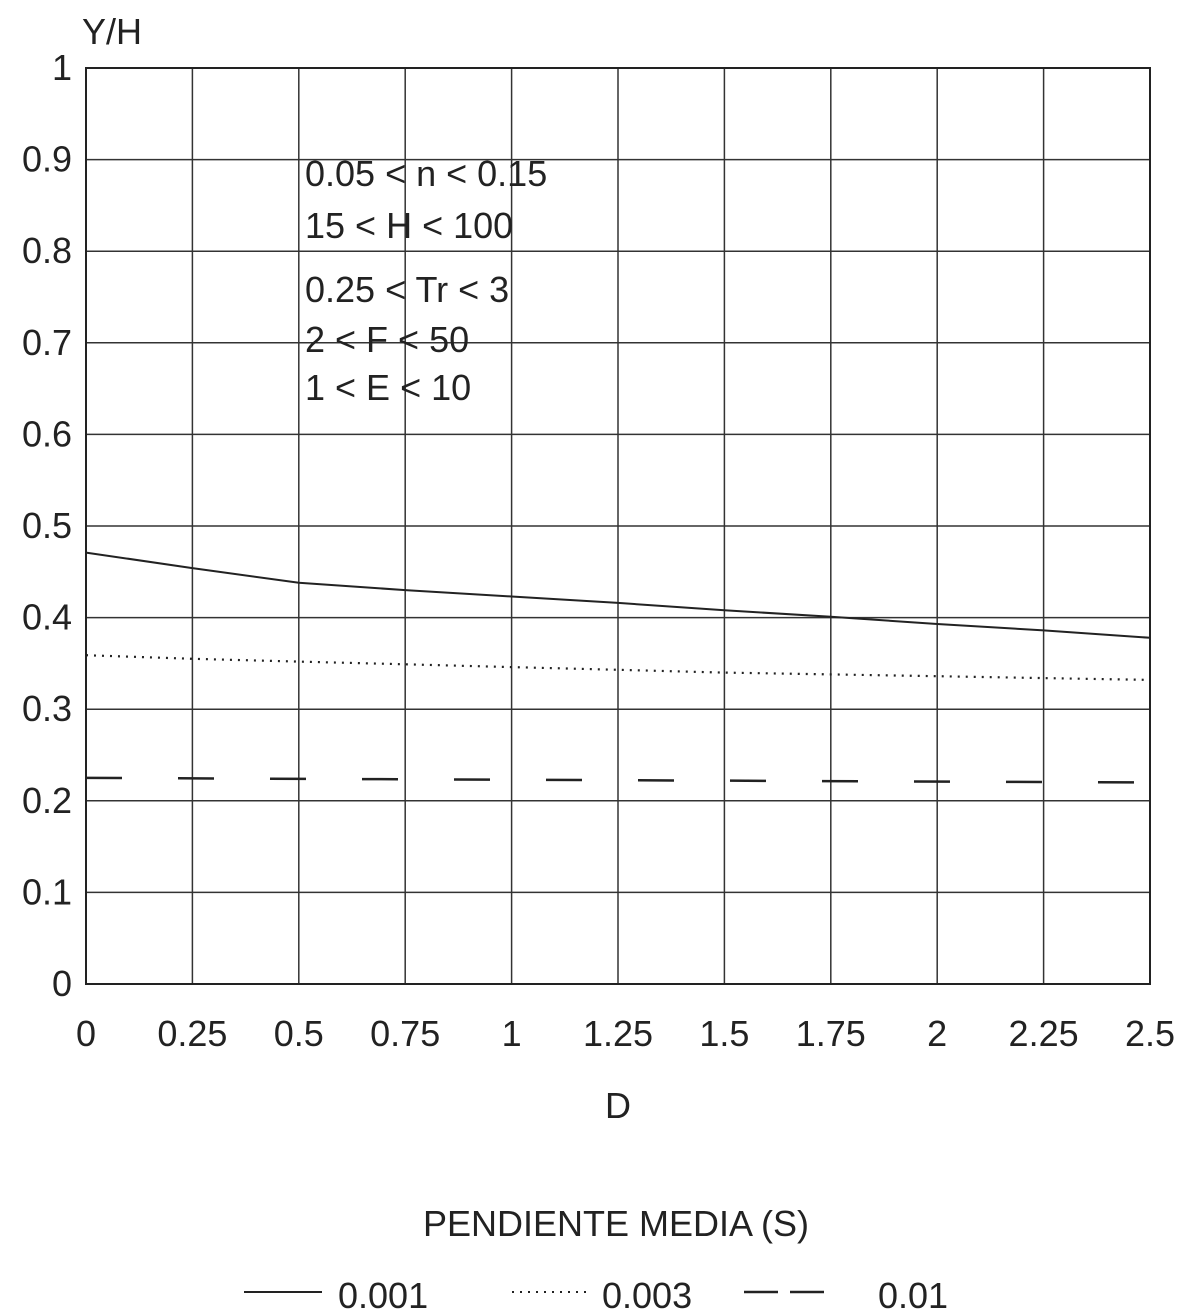  Describe the element at coordinates (47, 800) in the screenshot. I see `y-tick-label: 0.2` at that location.